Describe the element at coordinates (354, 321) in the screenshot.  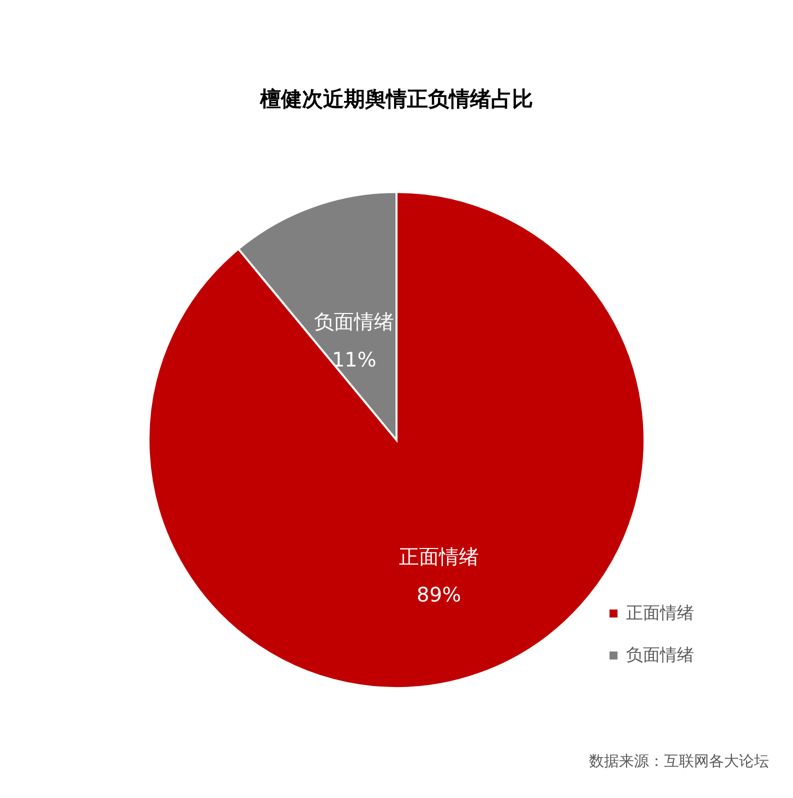
I see `slice-label: 负面情绪` at that location.